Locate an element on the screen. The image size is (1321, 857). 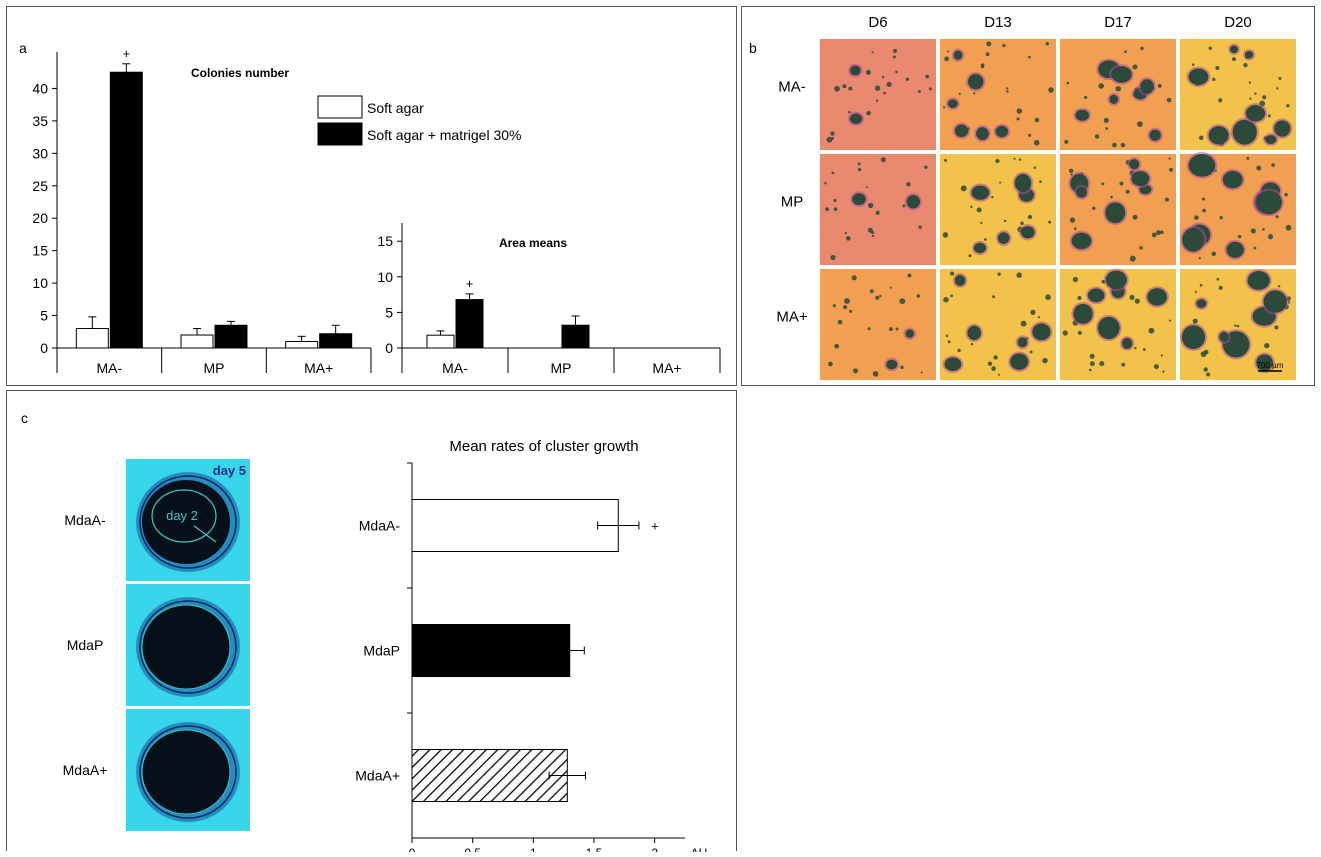
legend-swatch-soft-agar is located at coordinates (340, 107).